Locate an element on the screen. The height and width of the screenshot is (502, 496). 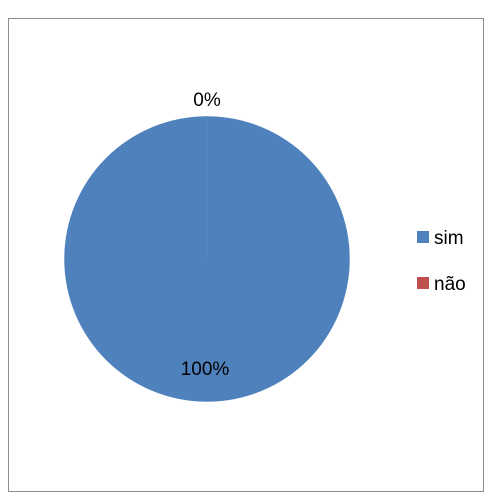
legend-label-2: não is located at coordinates (450, 284).